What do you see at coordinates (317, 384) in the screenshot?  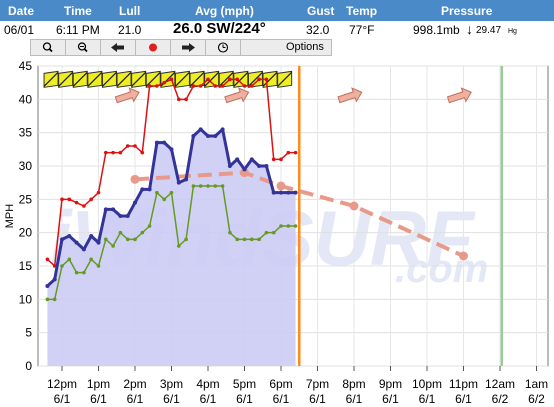 I see `x-tick-time: 7pm` at bounding box center [317, 384].